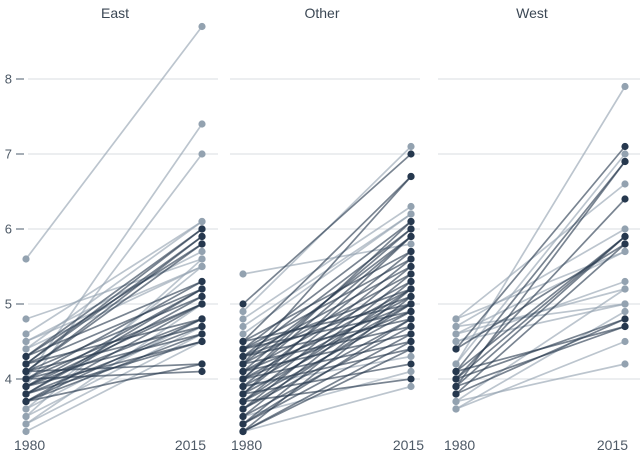 The height and width of the screenshot is (468, 640). I want to click on x-label-west-1980: 1980, so click(460, 445).